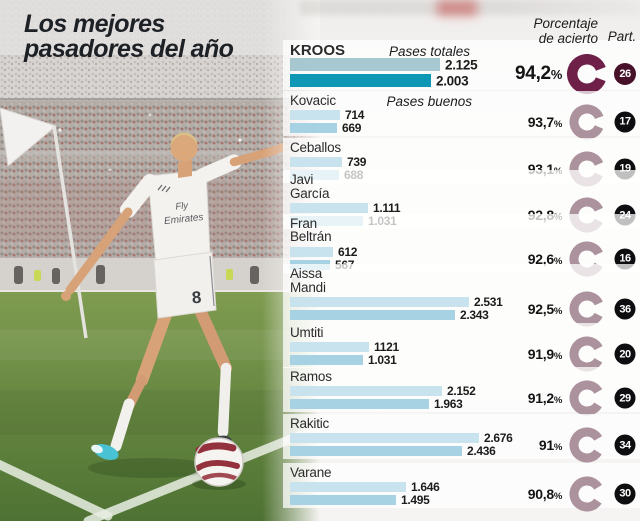  Describe the element at coordinates (164, 188) in the screenshot. I see `adidas-stripes-icon` at that location.